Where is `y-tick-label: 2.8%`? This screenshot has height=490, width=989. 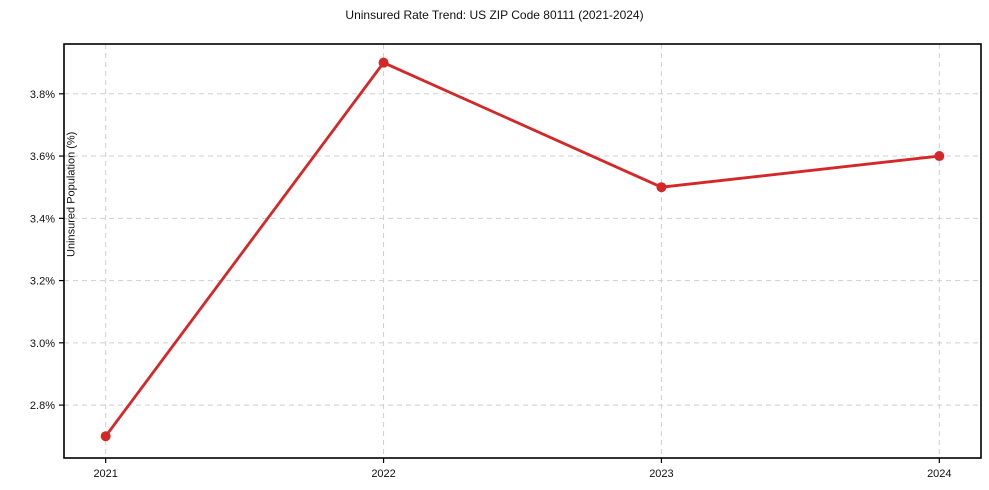
y-tick-label: 2.8% is located at coordinates (42, 406).